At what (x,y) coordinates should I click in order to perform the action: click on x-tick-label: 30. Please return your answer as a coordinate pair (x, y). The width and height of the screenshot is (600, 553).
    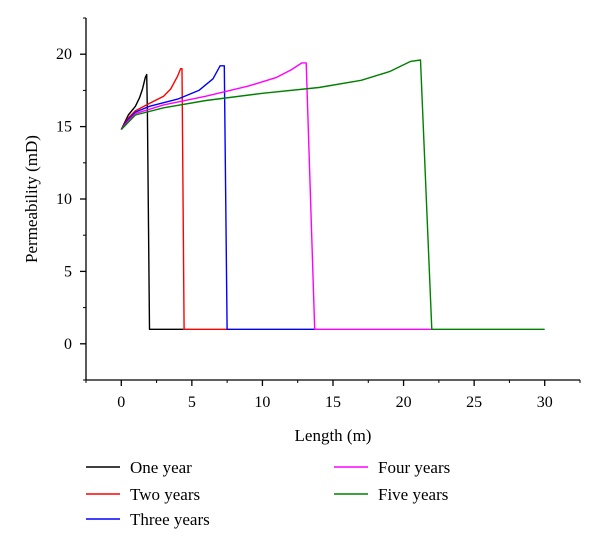
    Looking at the image, I should click on (545, 402).